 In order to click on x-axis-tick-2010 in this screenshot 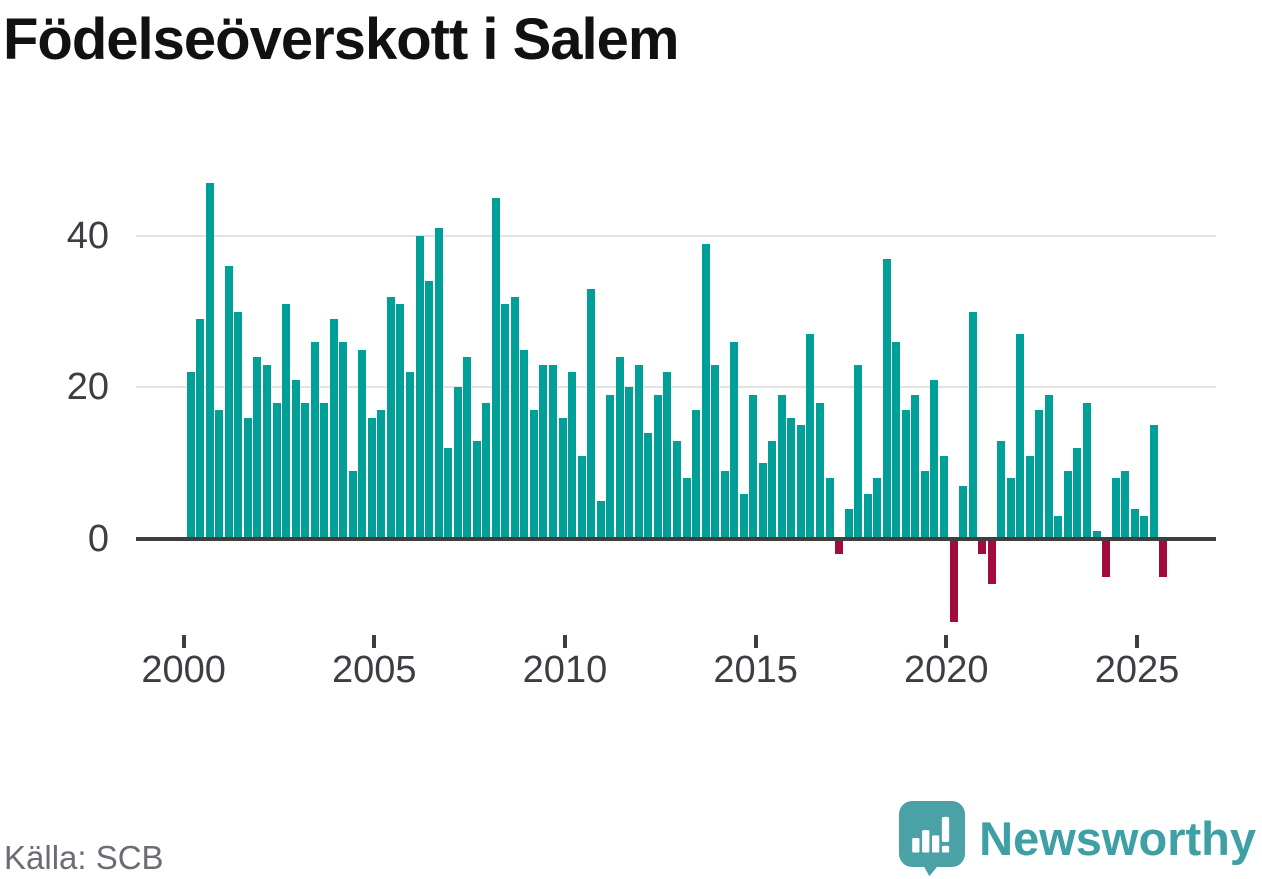, I will do `click(564, 641)`.